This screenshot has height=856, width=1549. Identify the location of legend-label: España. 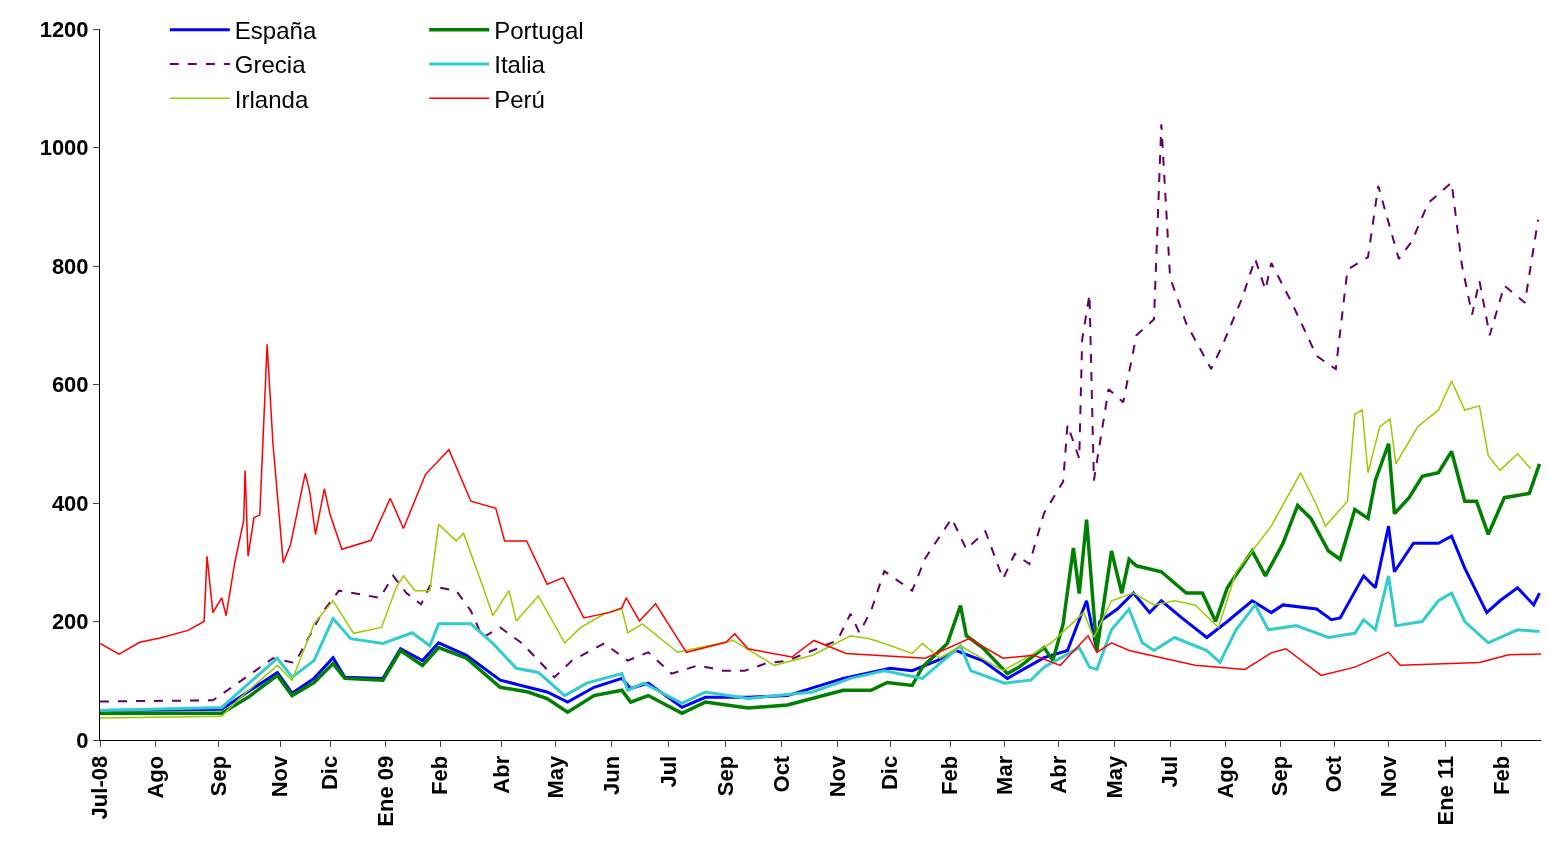
(275, 31).